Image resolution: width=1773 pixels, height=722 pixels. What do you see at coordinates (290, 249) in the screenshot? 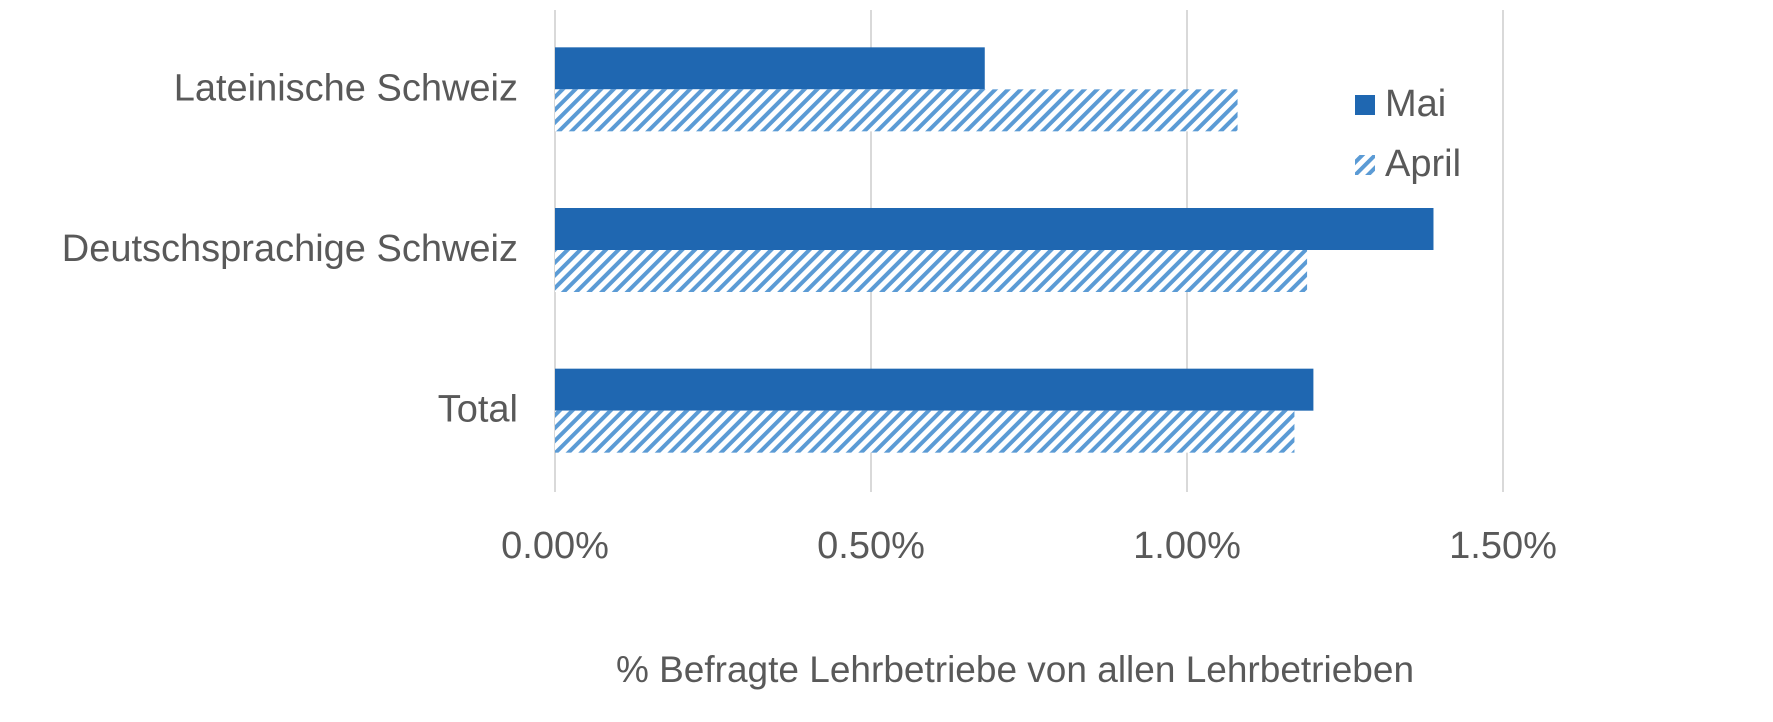
I see `y-tick-label: Deutschsprachige Schweiz` at bounding box center [290, 249].